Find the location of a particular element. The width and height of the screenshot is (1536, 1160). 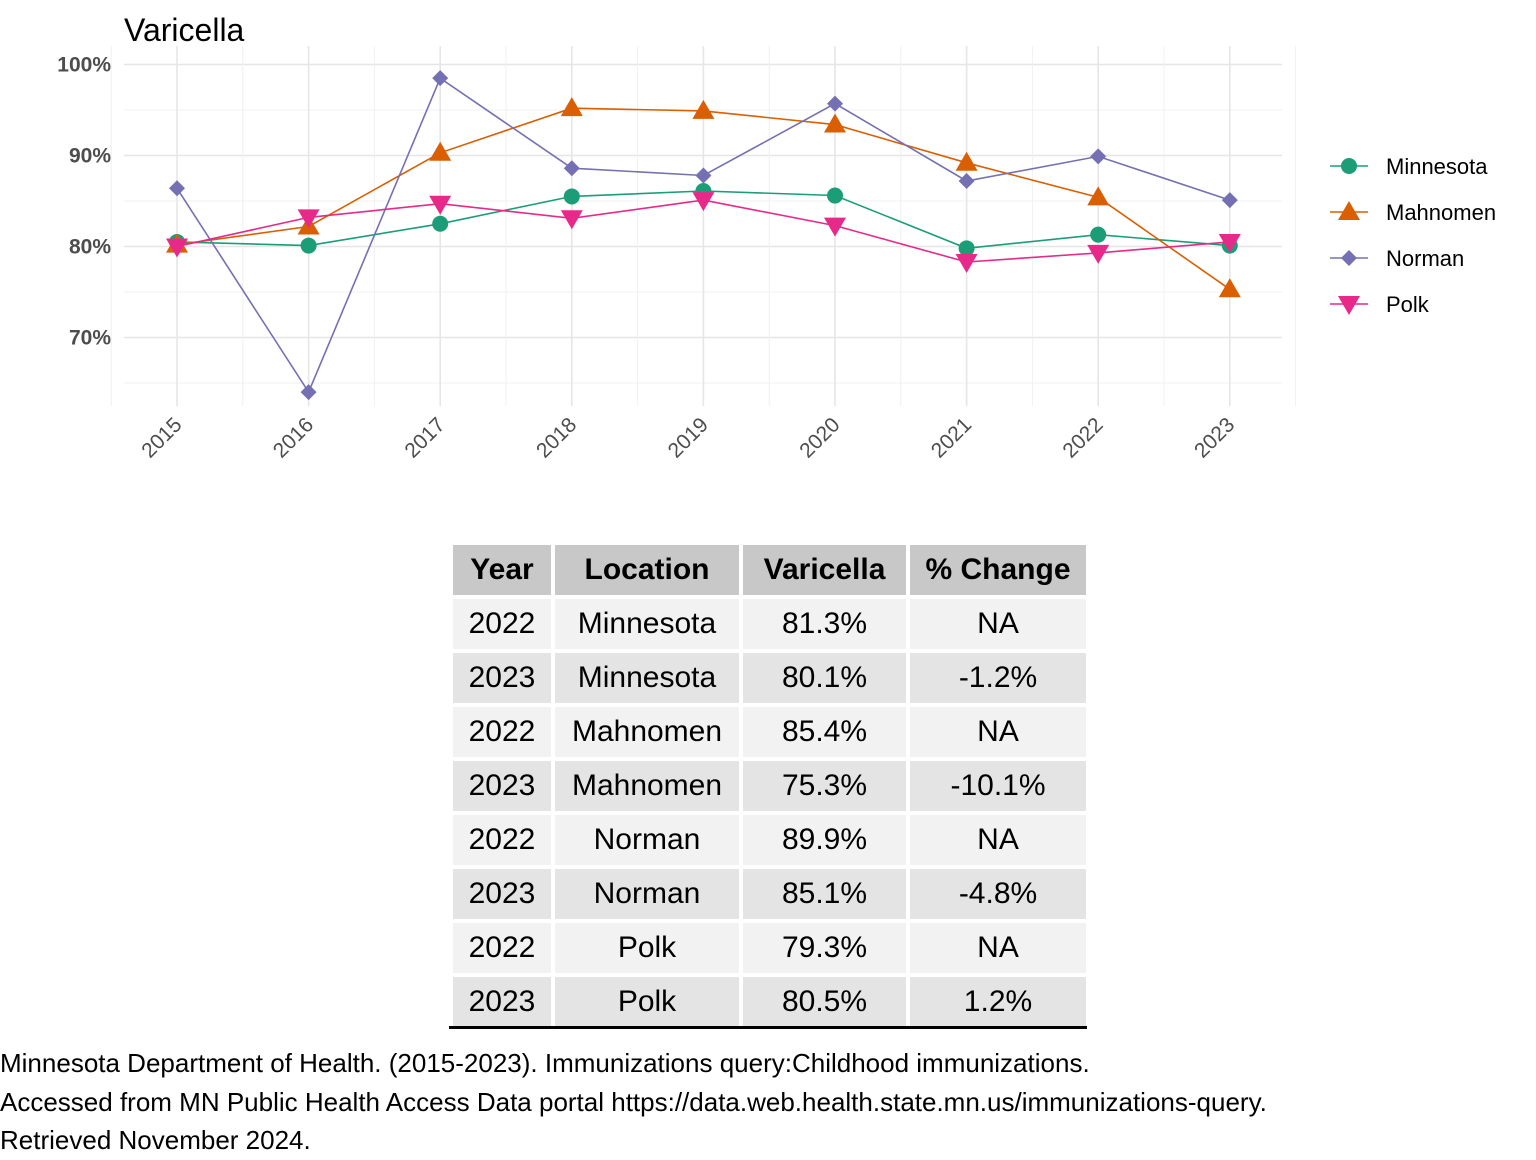

table-bottom-rule is located at coordinates (768, 1027).